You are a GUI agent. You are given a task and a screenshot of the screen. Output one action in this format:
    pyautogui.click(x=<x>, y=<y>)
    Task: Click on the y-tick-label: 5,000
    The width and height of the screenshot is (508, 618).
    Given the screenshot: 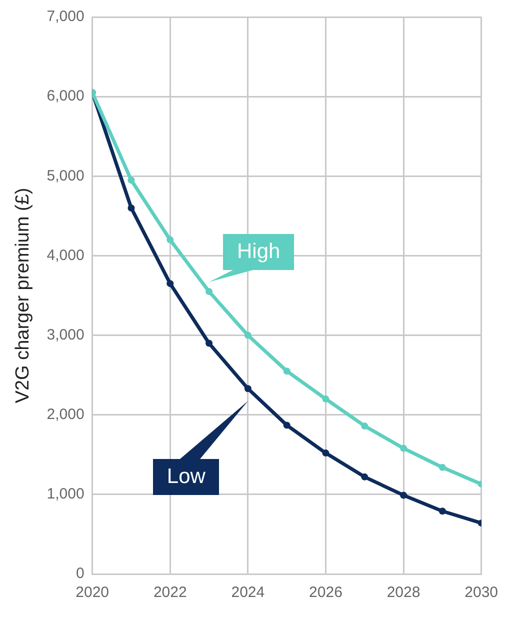 What is the action you would take?
    pyautogui.click(x=65, y=175)
    